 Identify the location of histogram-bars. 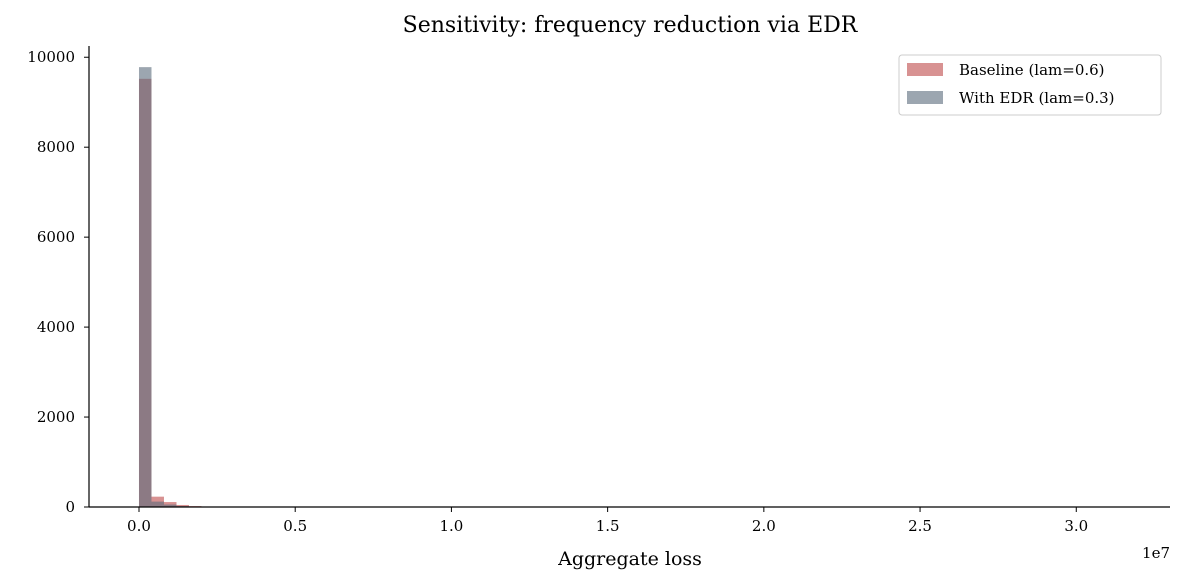
(213, 287).